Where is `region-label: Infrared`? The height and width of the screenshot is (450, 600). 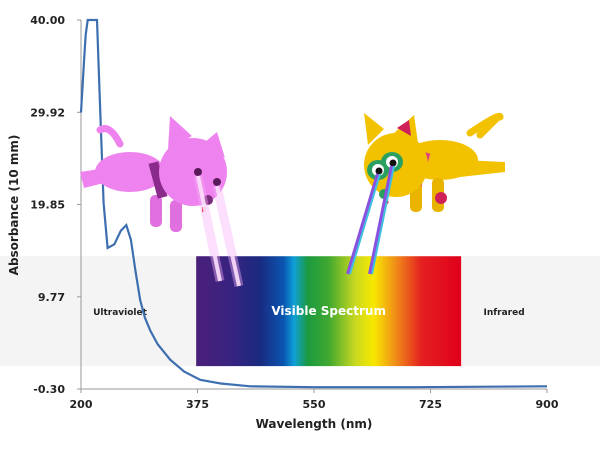 region-label: Infrared is located at coordinates (503, 313).